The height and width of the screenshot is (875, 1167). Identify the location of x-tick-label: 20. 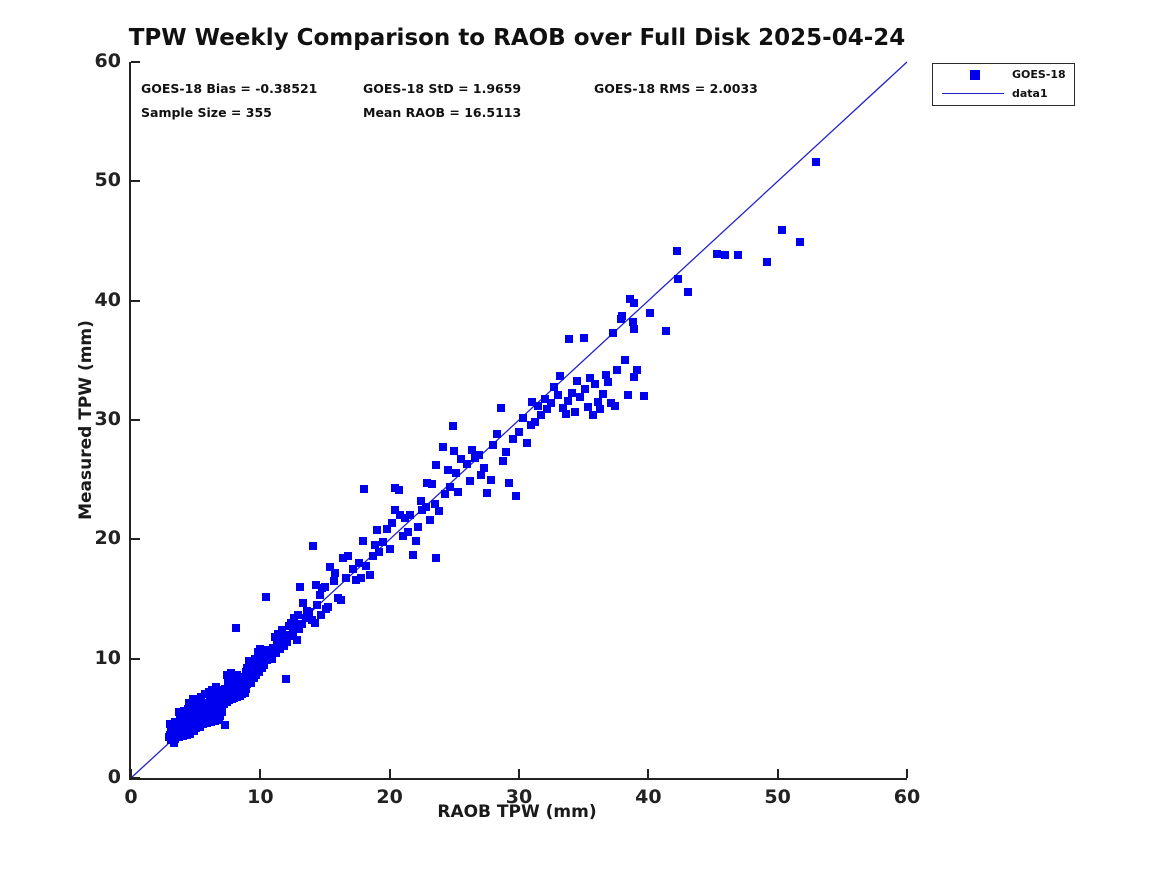
(389, 797).